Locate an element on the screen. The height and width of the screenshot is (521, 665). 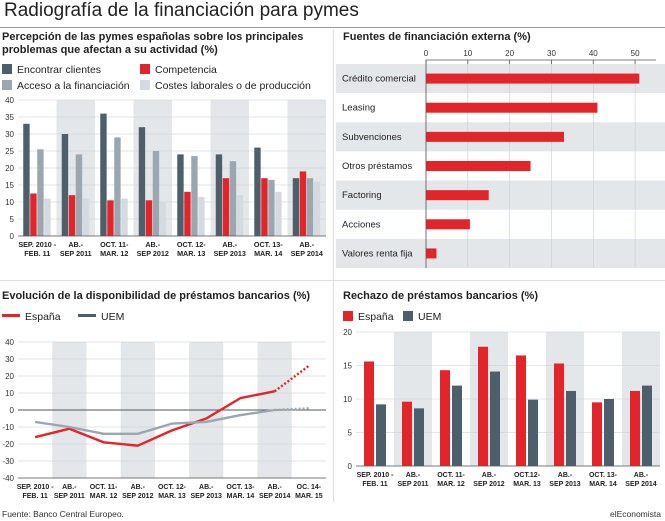
y-tick-label: -10 is located at coordinates (8, 427).